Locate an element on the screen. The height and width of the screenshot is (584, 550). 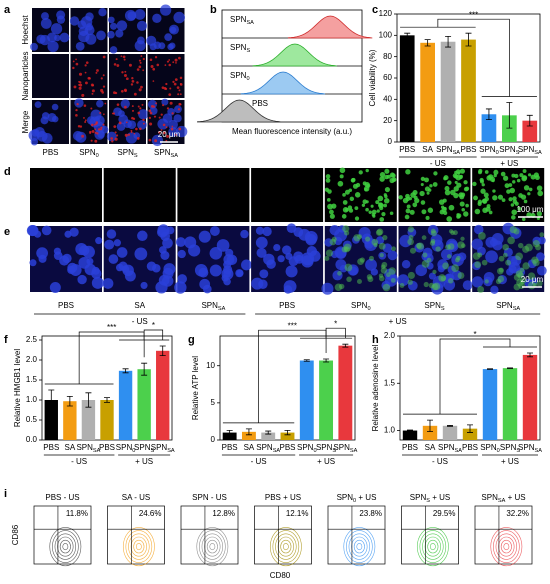
plot-frame is located at coordinates (287, 388).